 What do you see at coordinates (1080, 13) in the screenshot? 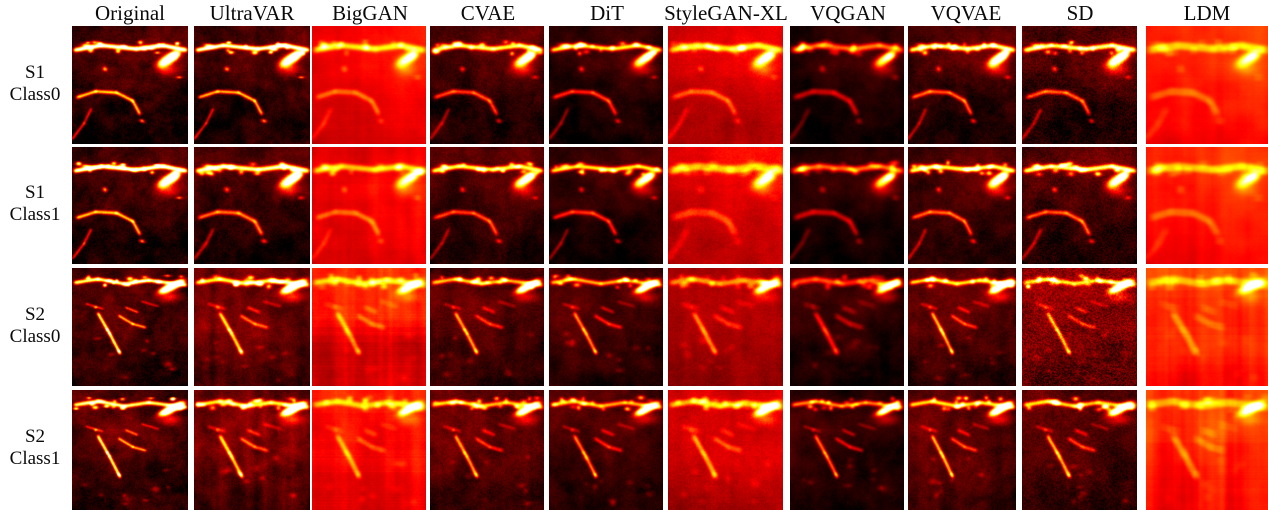
I see `column-header-sd: SD` at bounding box center [1080, 13].